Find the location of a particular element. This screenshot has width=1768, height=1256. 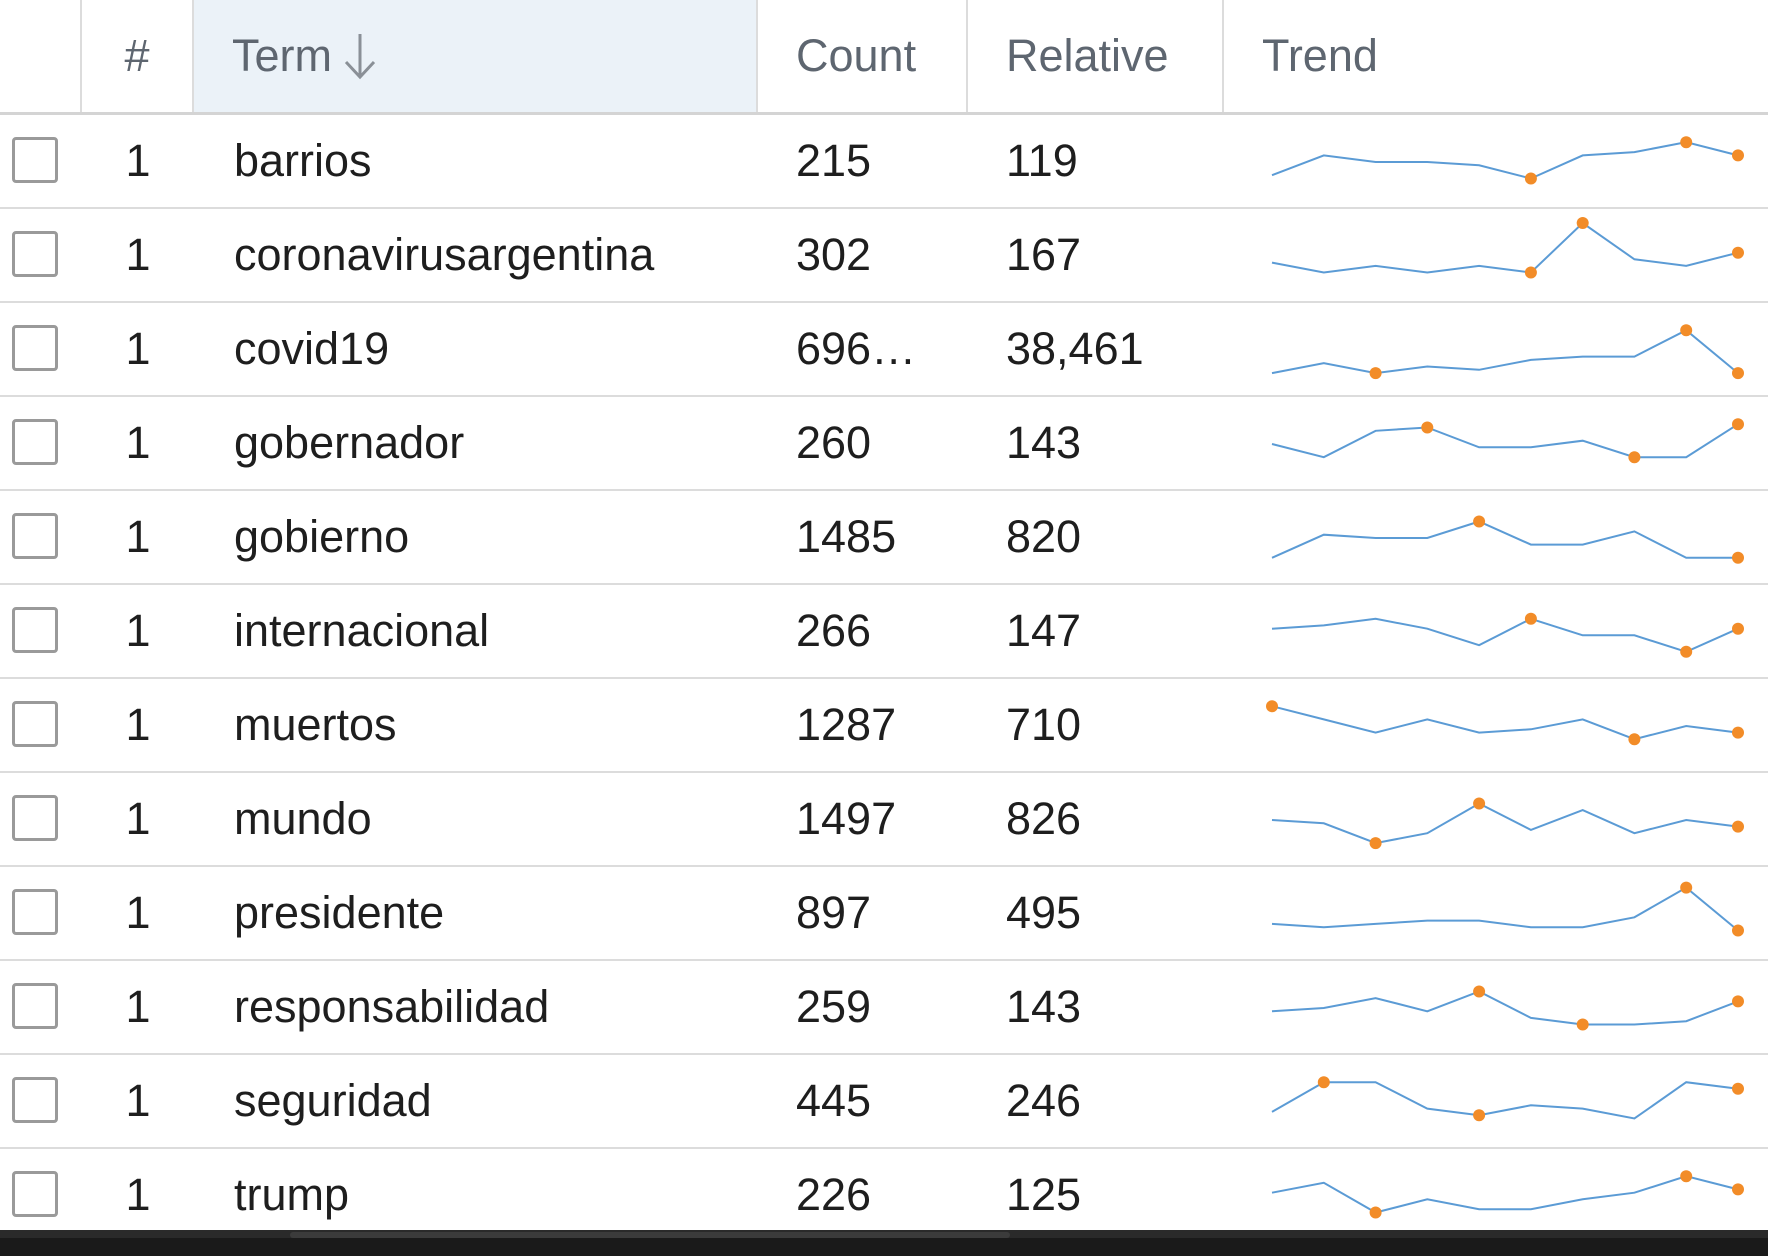

table-row: 1 covid19 696… 38,461 is located at coordinates (884, 350).